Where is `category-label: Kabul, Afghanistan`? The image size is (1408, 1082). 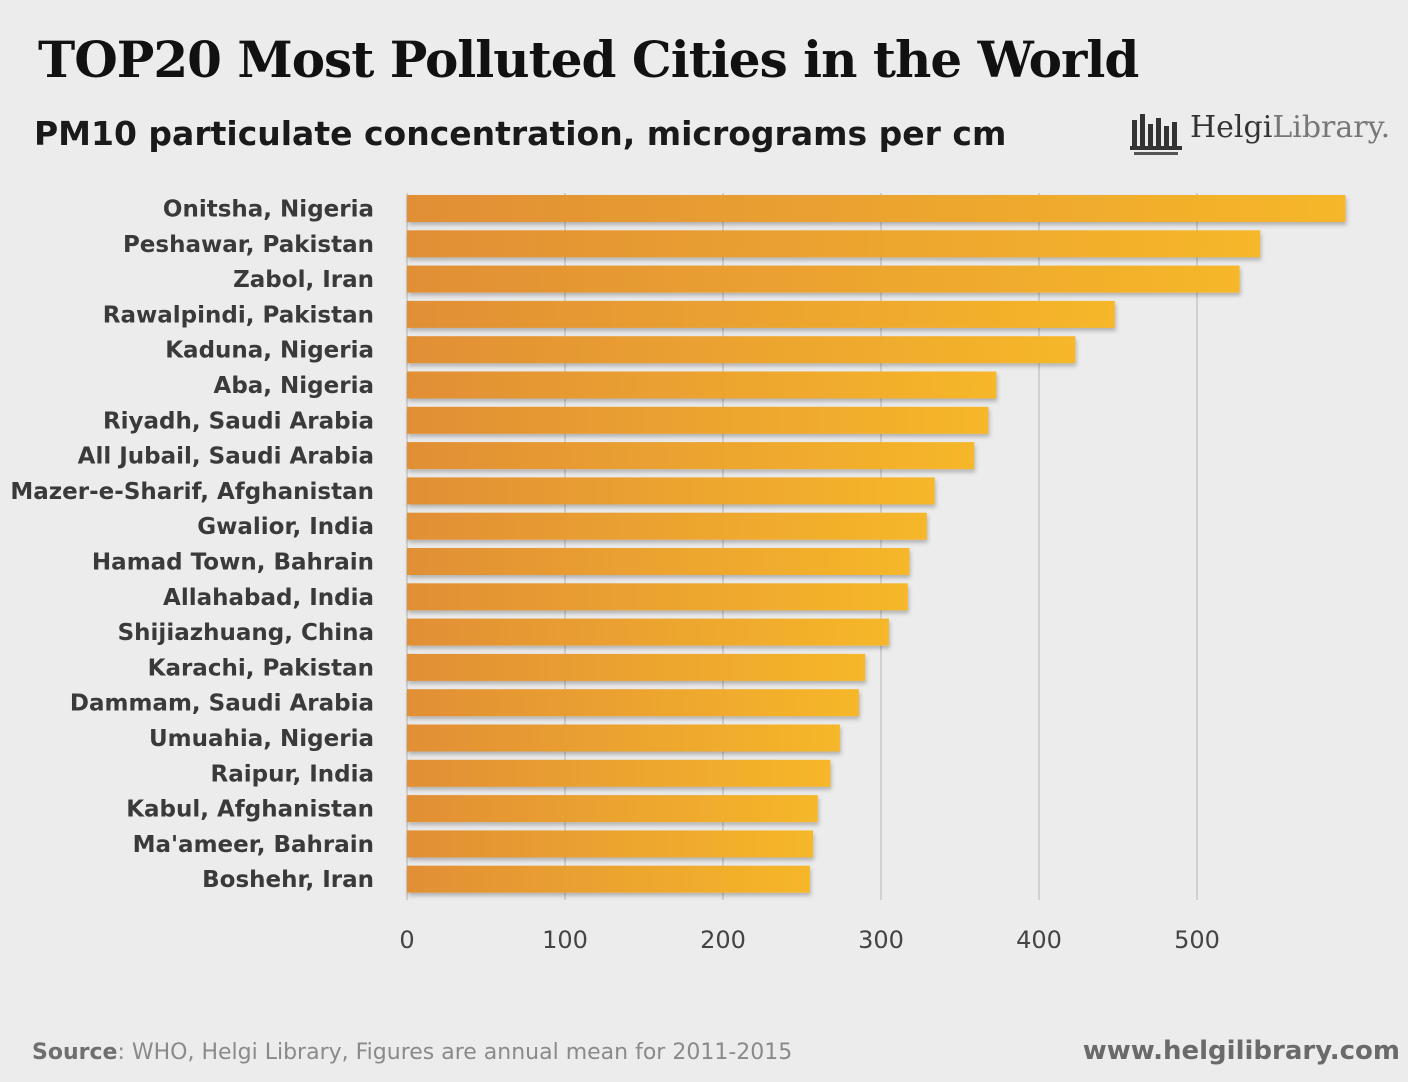 category-label: Kabul, Afghanistan is located at coordinates (250, 810).